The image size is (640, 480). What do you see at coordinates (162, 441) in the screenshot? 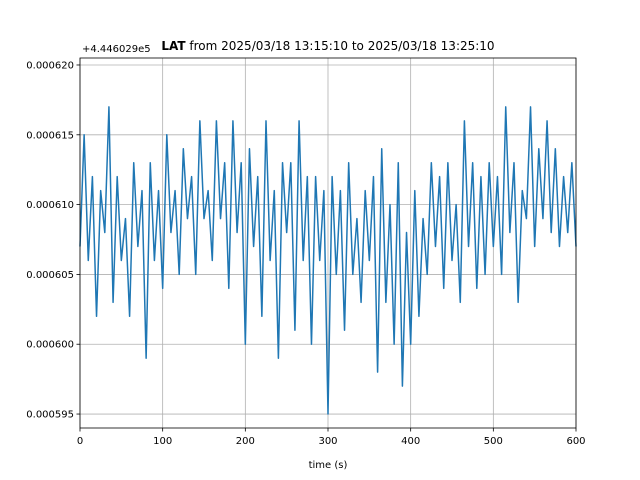
I see `x-tick-label: 100` at bounding box center [162, 441].